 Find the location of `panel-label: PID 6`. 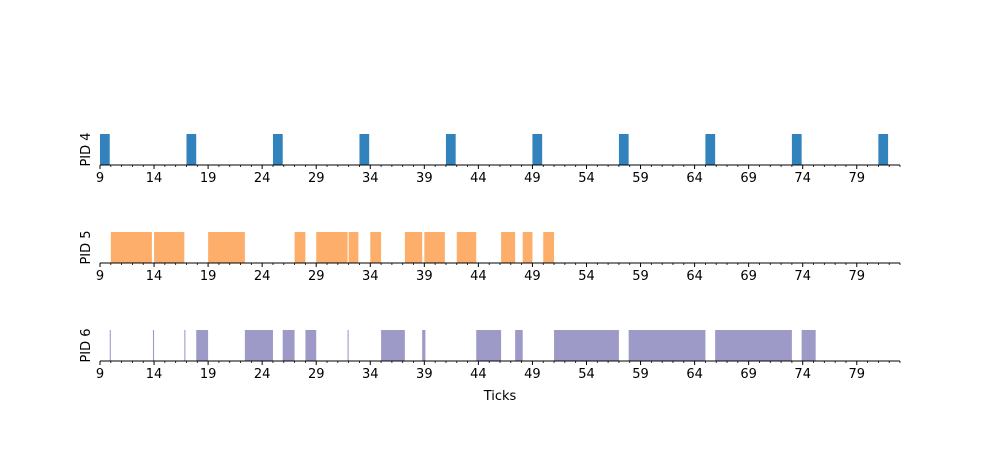

panel-label: PID 6 is located at coordinates (86, 345).